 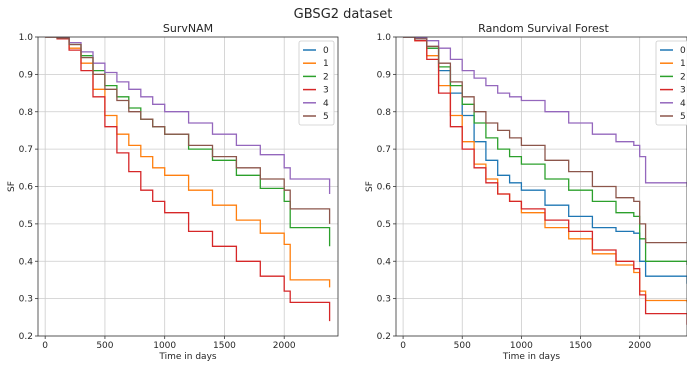 I want to click on chart-title: Random Survival Forest, so click(x=543, y=28).